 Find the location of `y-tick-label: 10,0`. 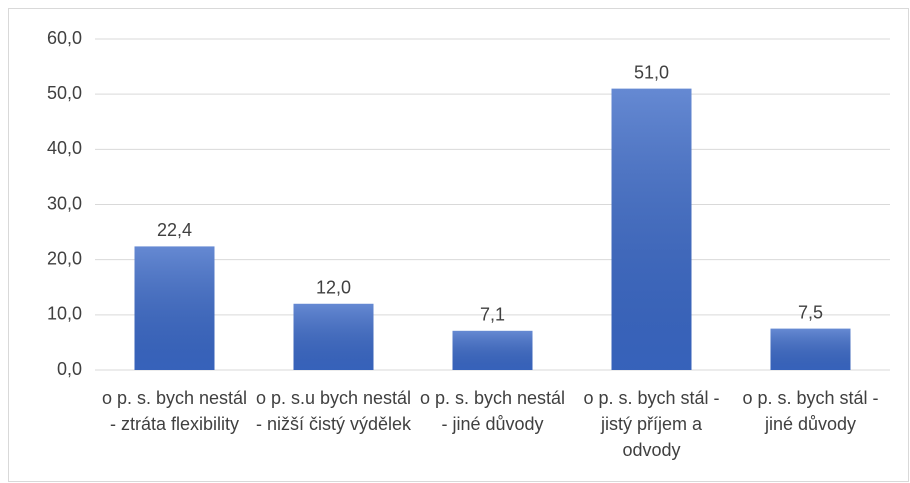

y-tick-label: 10,0 is located at coordinates (64, 314).